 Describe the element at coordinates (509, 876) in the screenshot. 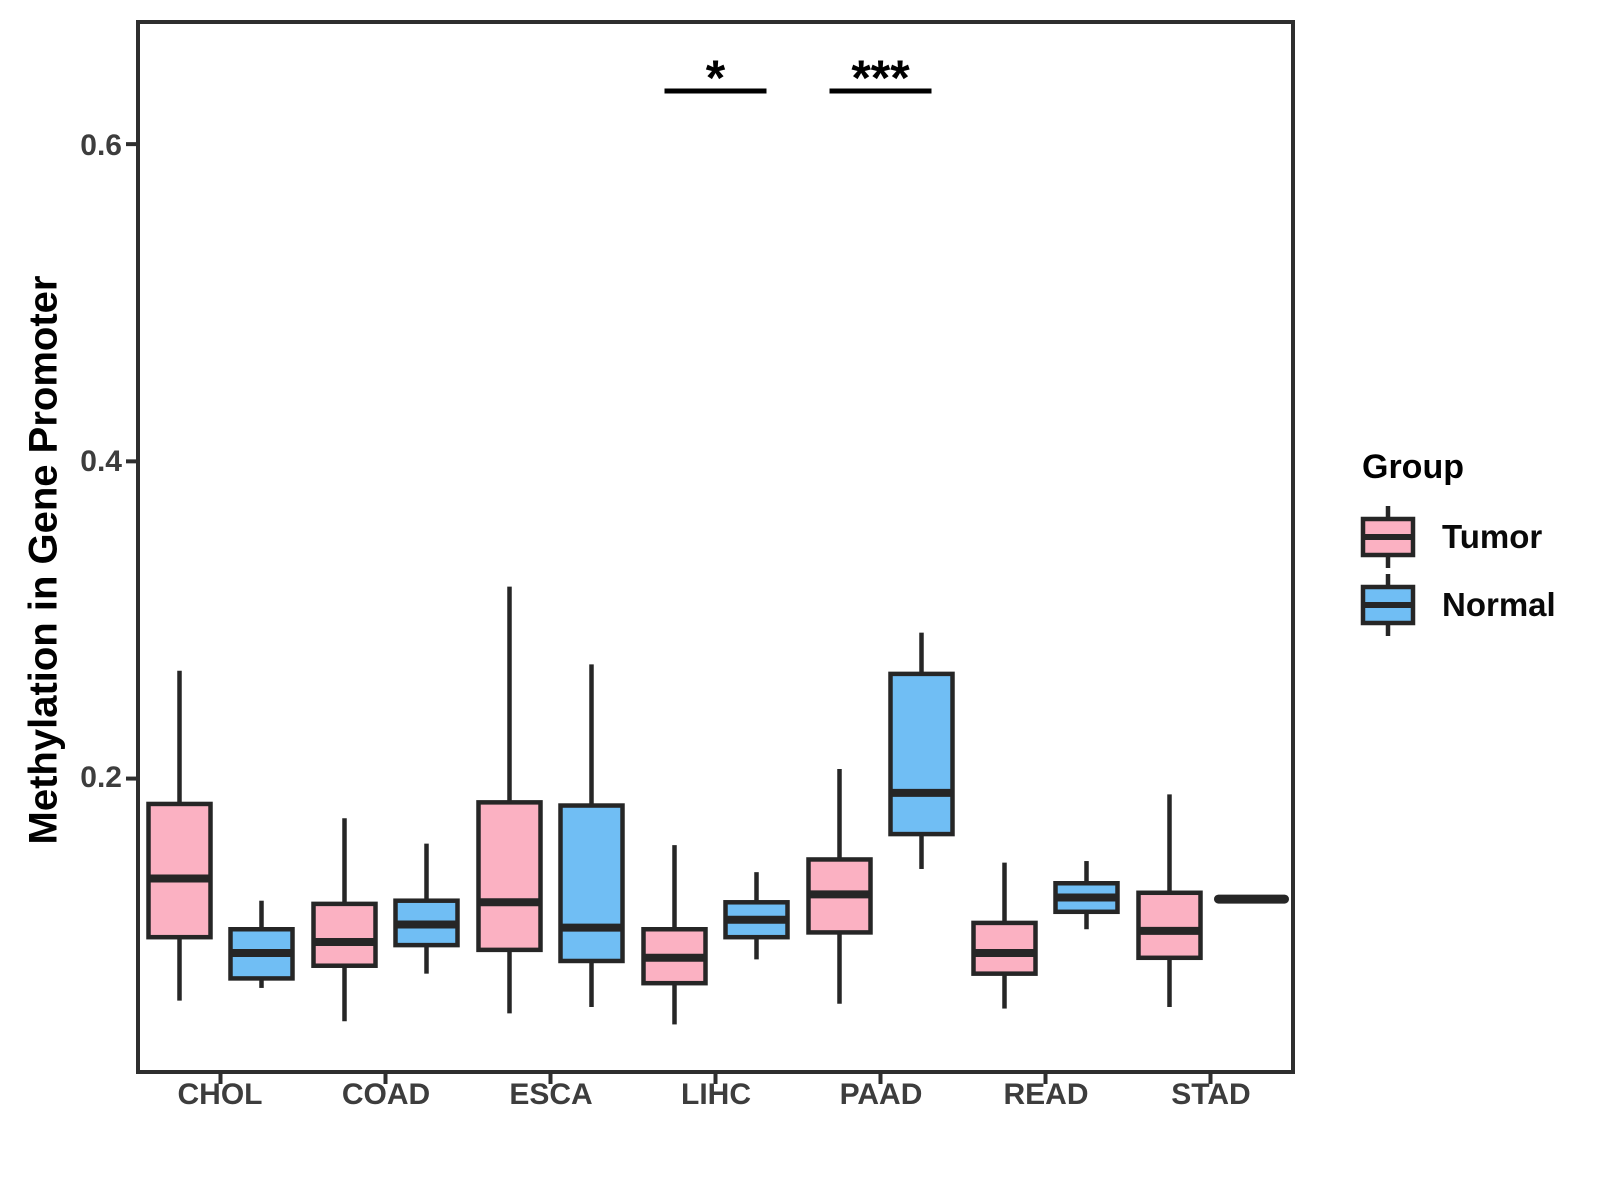

I see `box-esca-tumor` at that location.